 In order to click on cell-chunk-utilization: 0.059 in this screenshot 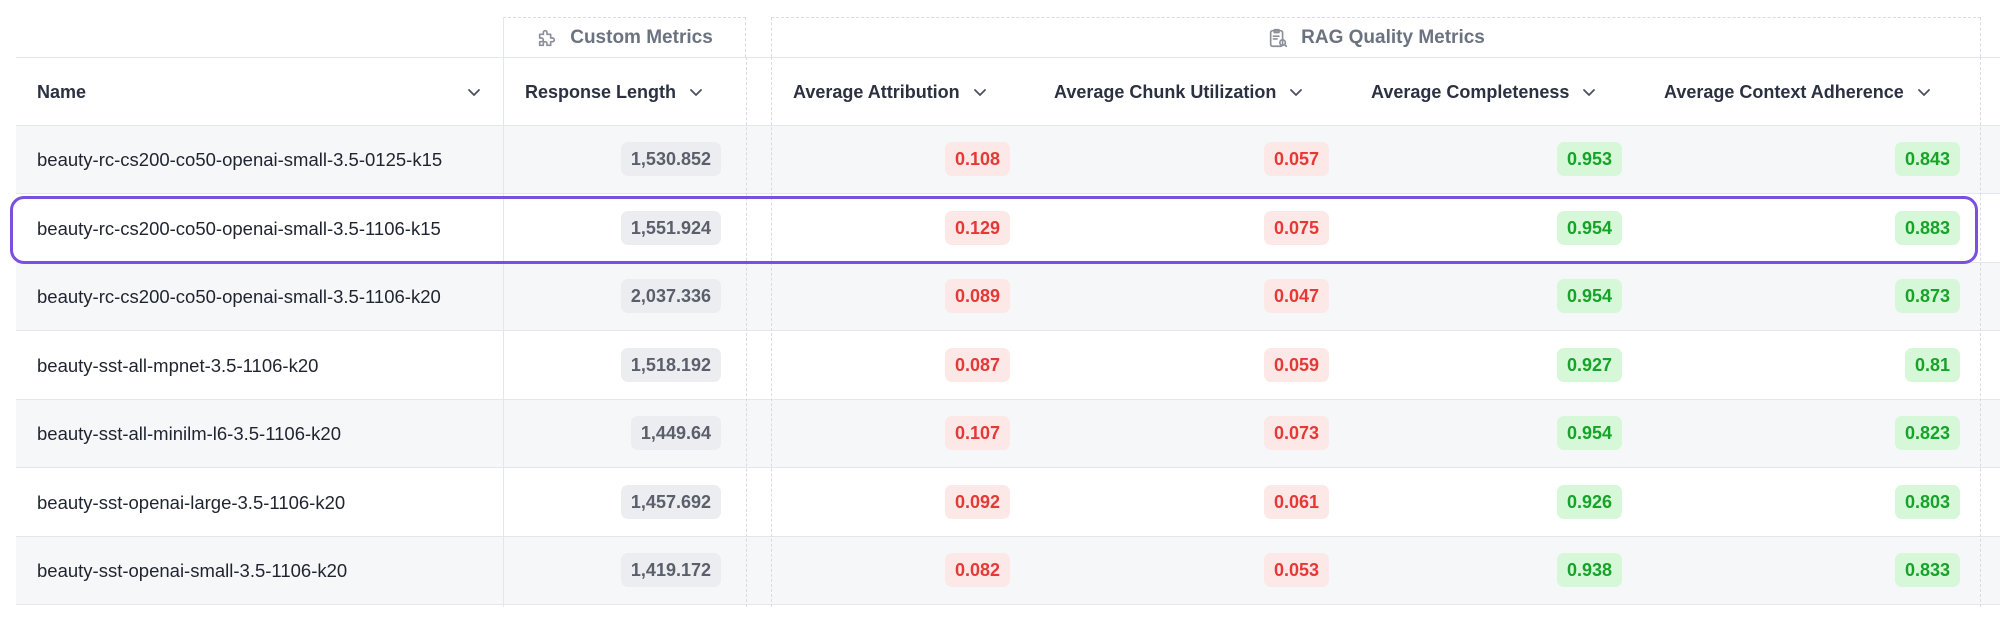, I will do `click(1296, 365)`.